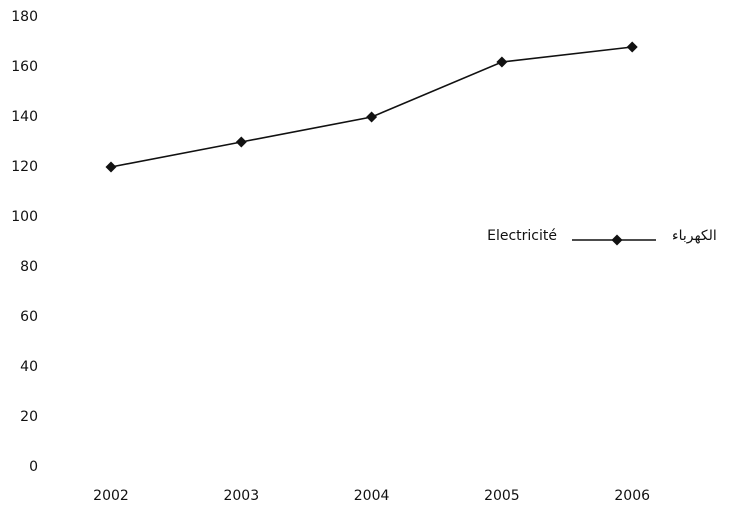  Describe the element at coordinates (24, 167) in the screenshot. I see `y-tick-label: 120` at that location.